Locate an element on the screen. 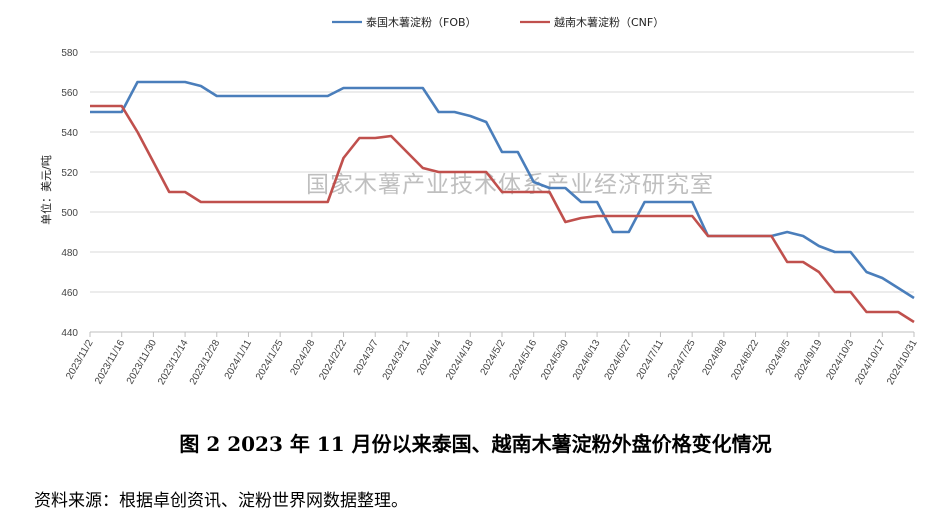 The height and width of the screenshot is (524, 951). x-tick-label: 2023/12/28 is located at coordinates (205, 362).